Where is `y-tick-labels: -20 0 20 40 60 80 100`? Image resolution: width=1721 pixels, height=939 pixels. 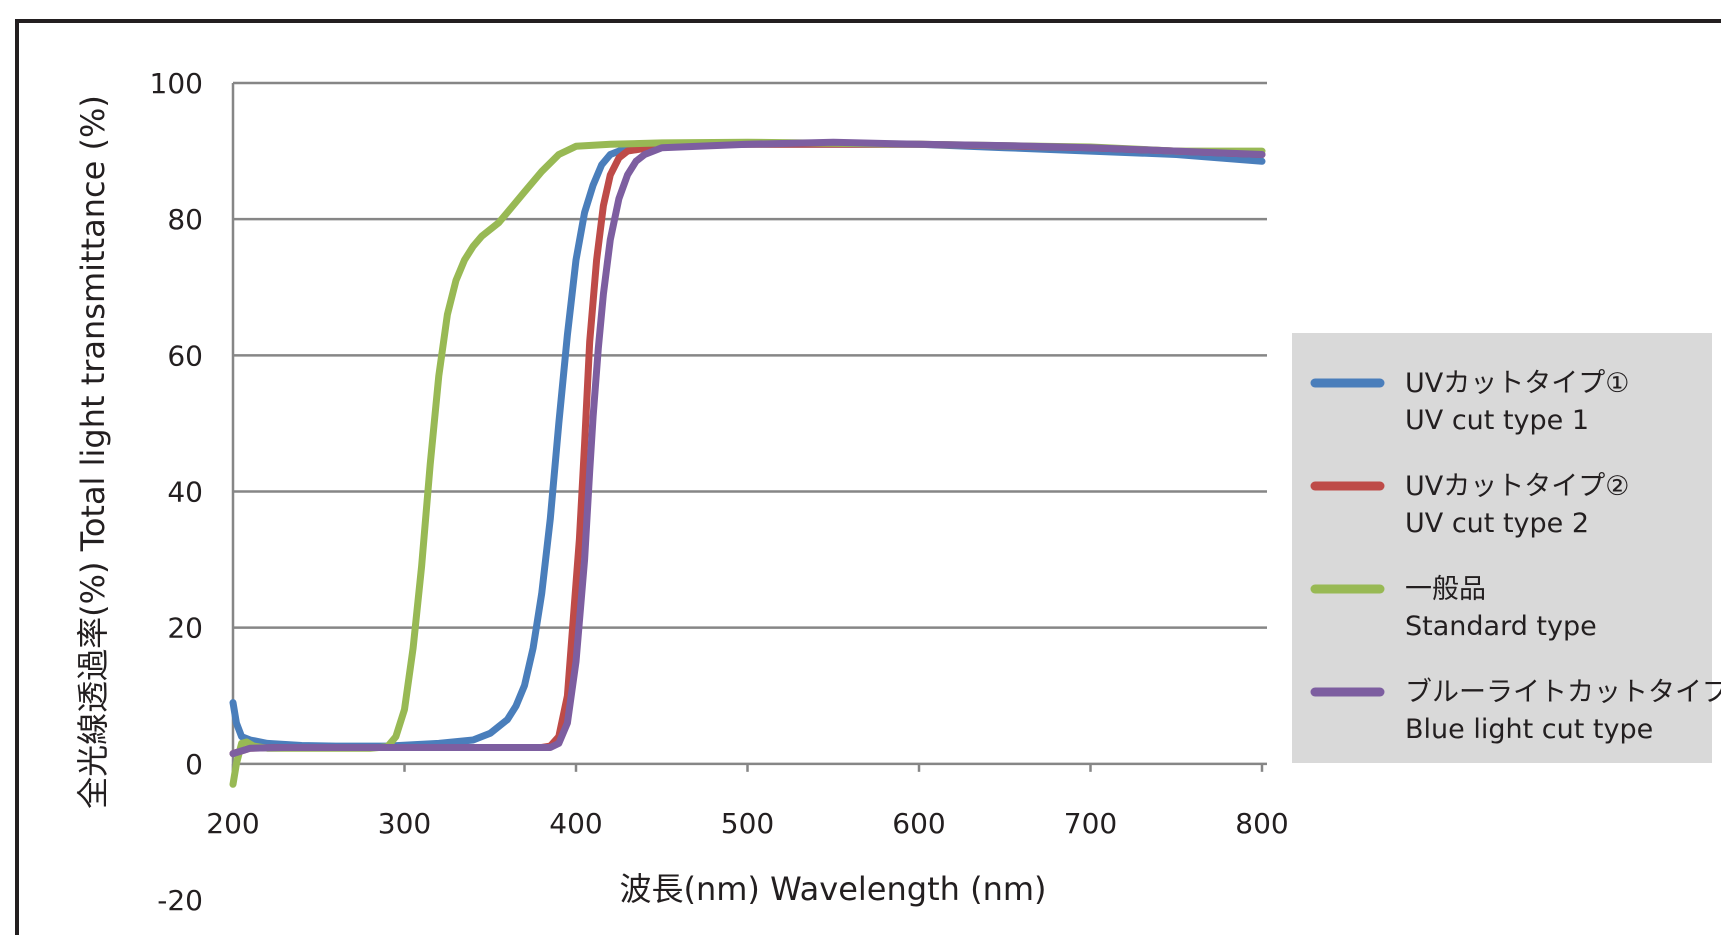
y-tick-labels: -20 0 20 40 60 80 100 is located at coordinates (176, 492).